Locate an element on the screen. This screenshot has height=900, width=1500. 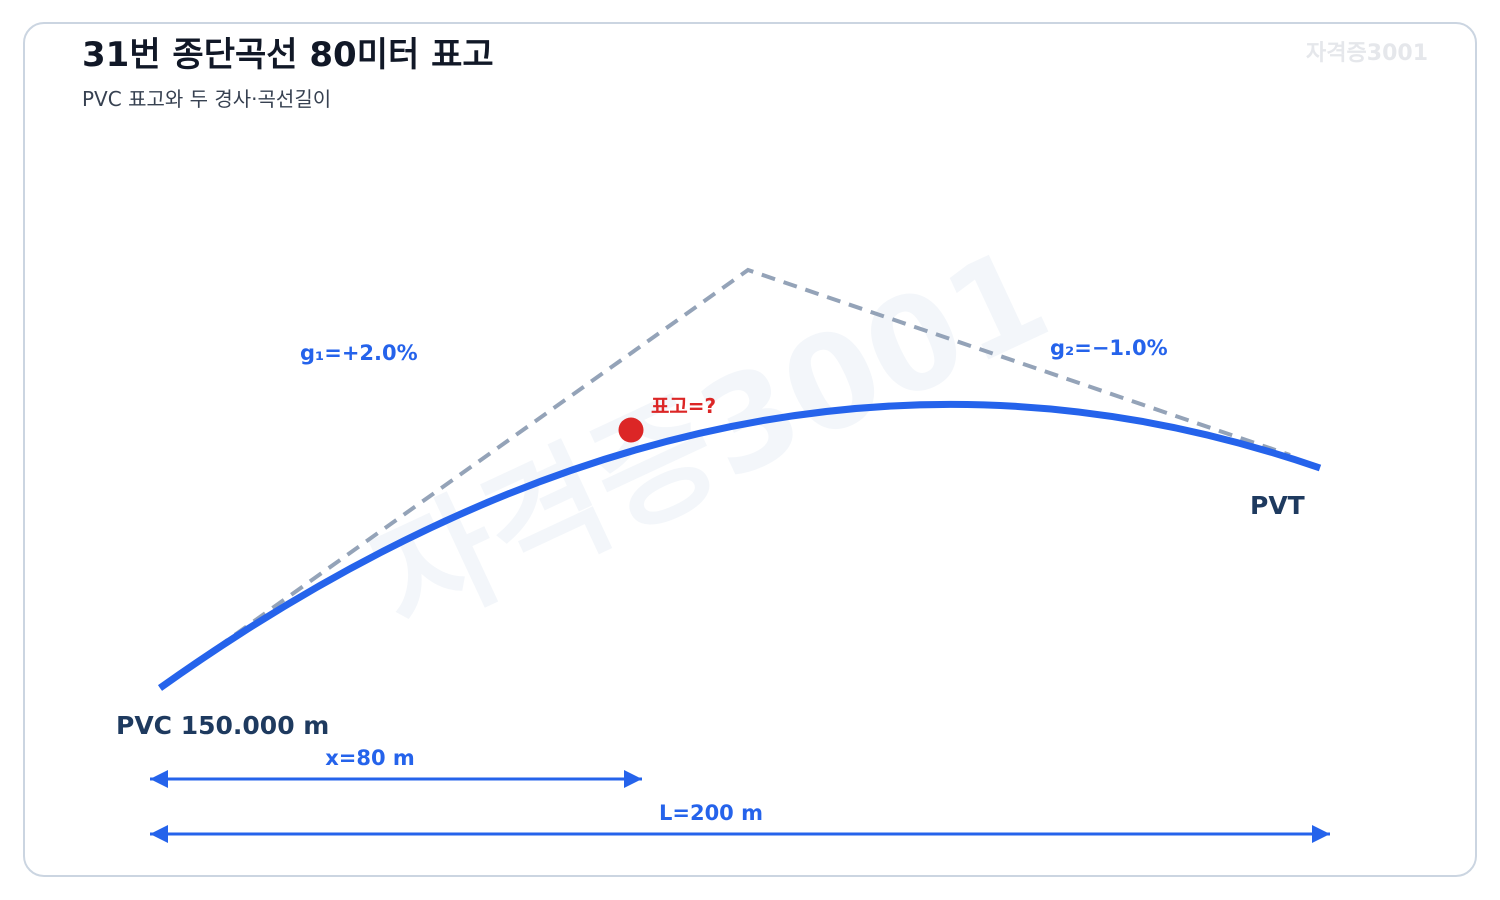
subtitle: PVC 표고와 두 경사·곡선길이 is located at coordinates (206, 99).